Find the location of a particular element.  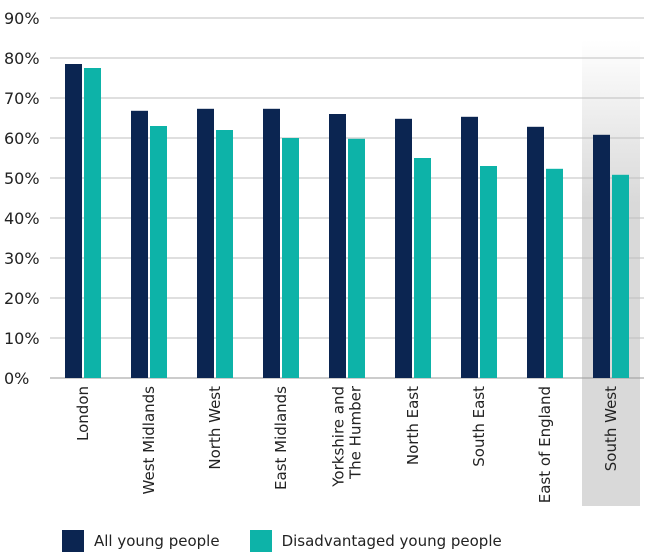

y-tick-label: 30% is located at coordinates (22, 258).